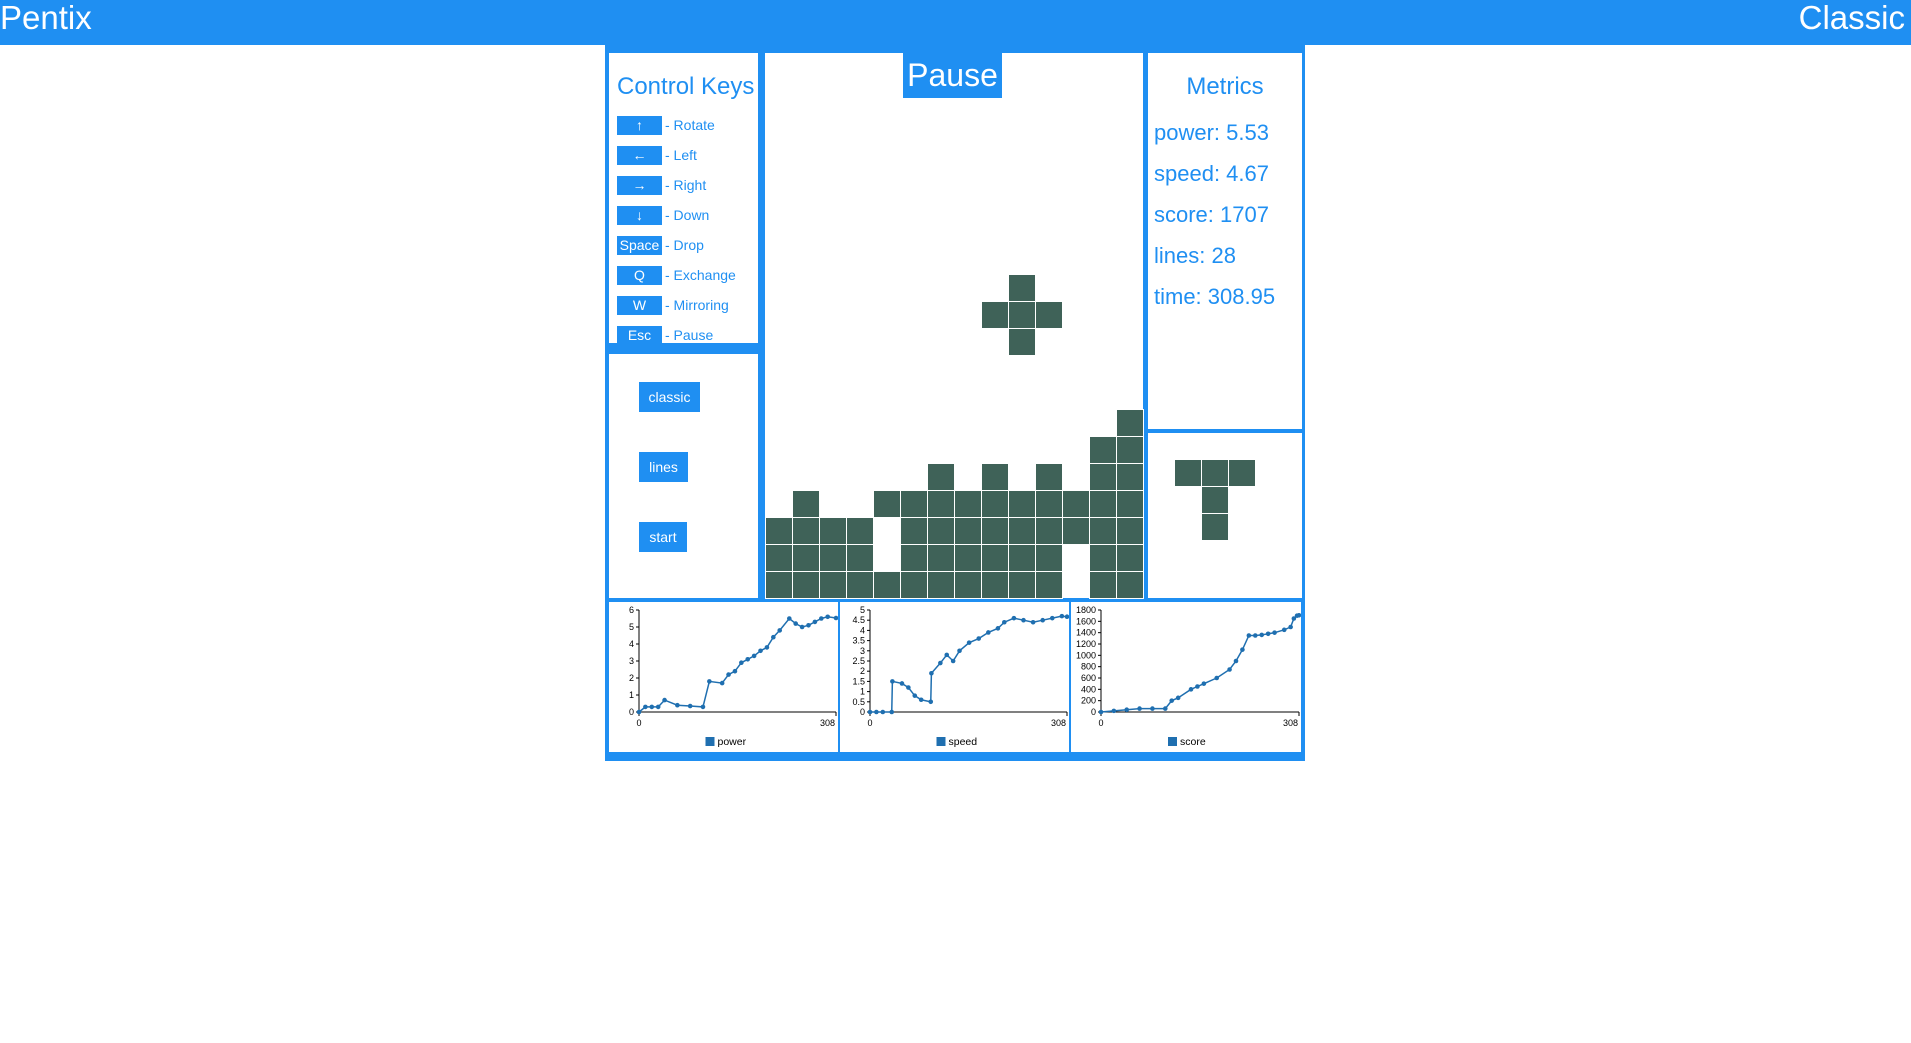  I want to click on key-action-label: - Rotate, so click(690, 125).